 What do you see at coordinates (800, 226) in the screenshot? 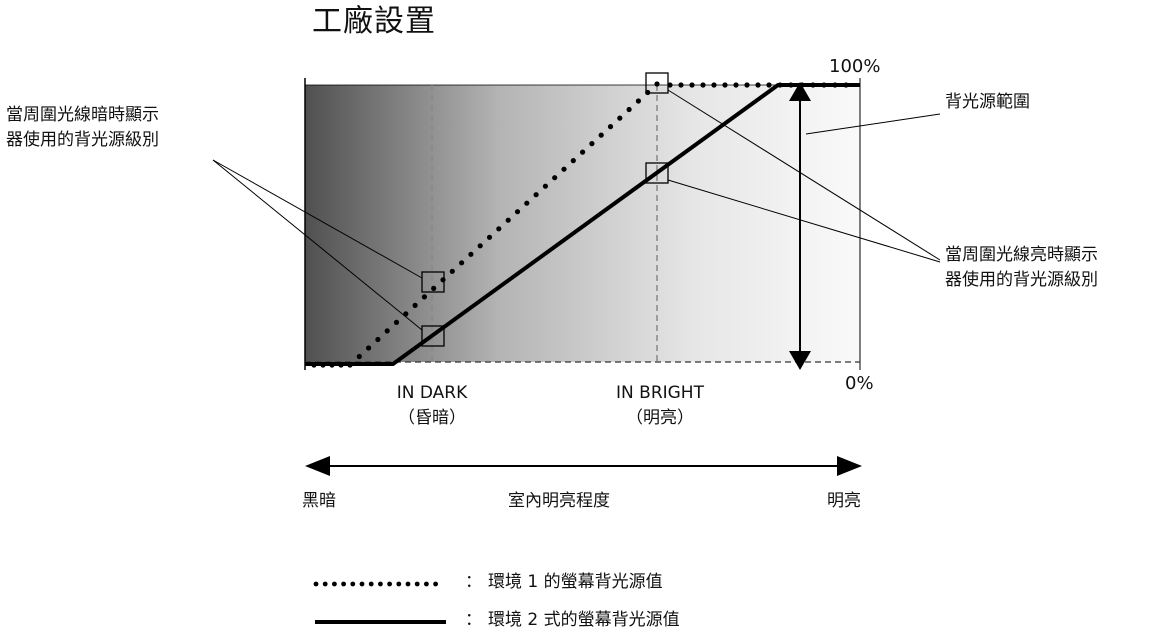
I see `range-arrow` at bounding box center [800, 226].